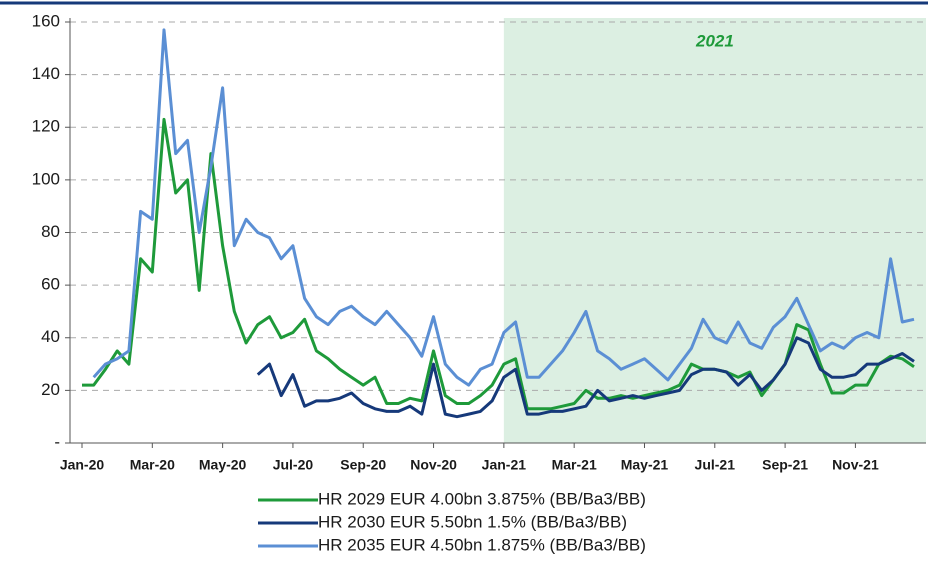 The image size is (928, 572). Describe the element at coordinates (50, 336) in the screenshot. I see `y-tick-label: 40` at that location.